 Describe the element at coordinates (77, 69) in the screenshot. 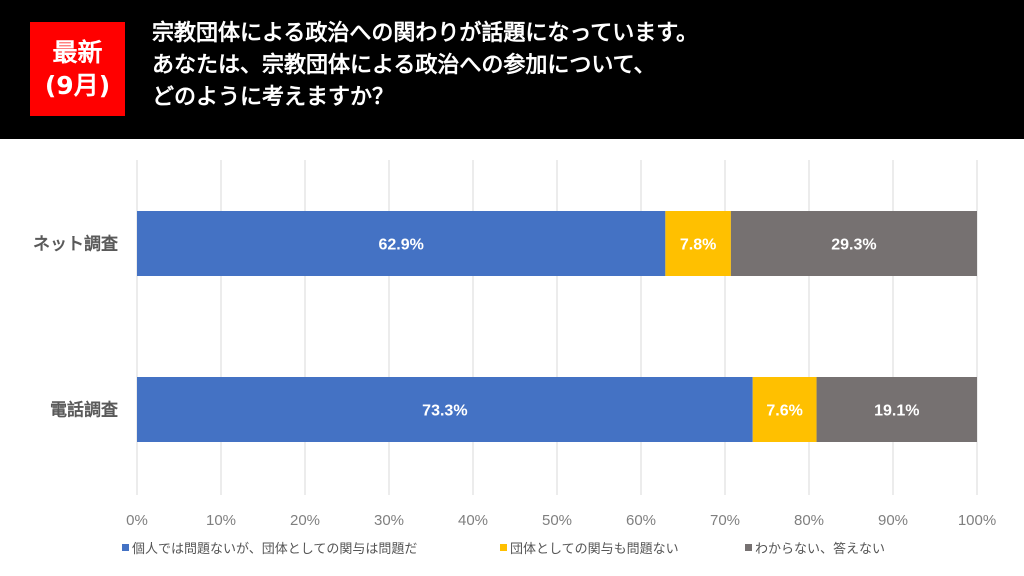

I see `latest-badge: 最新 (9月)` at that location.